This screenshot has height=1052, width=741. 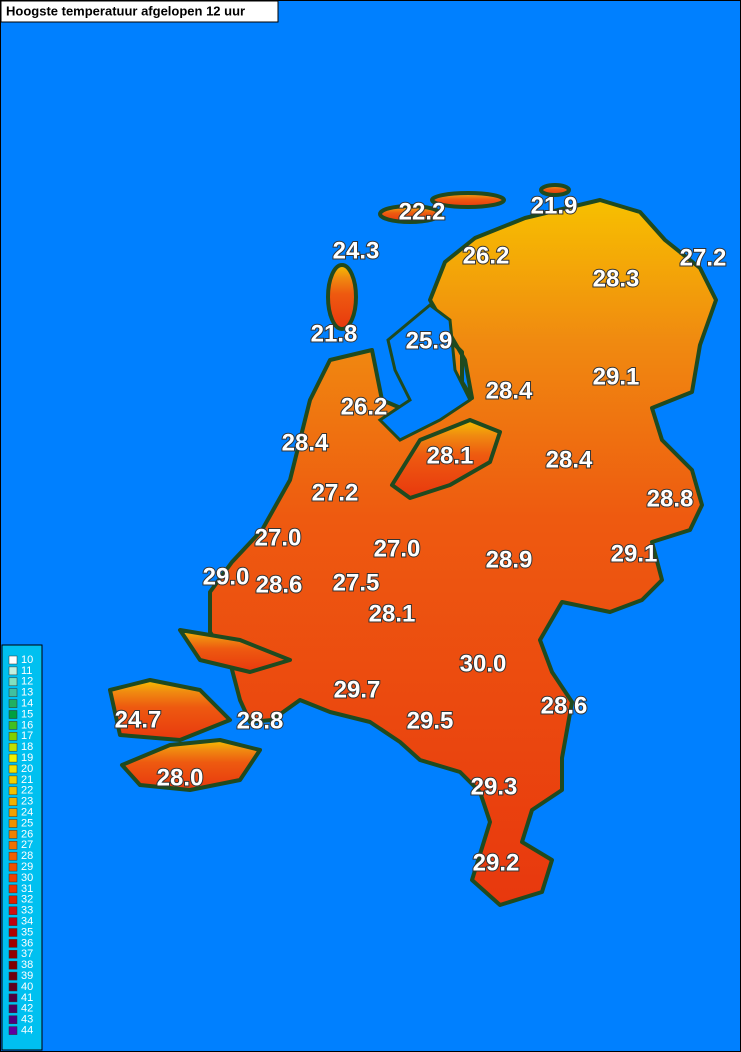 I want to click on legend-label: 18, so click(x=27, y=747).